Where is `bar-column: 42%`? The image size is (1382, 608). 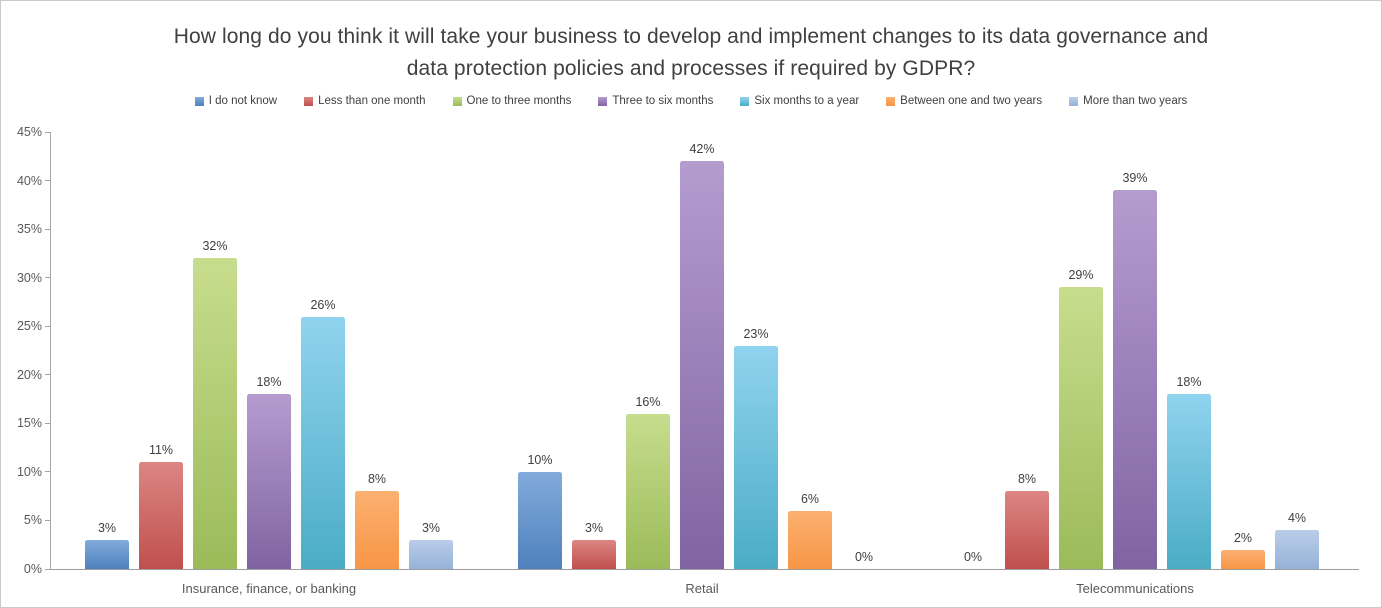
bar-column: 42% is located at coordinates (702, 350).